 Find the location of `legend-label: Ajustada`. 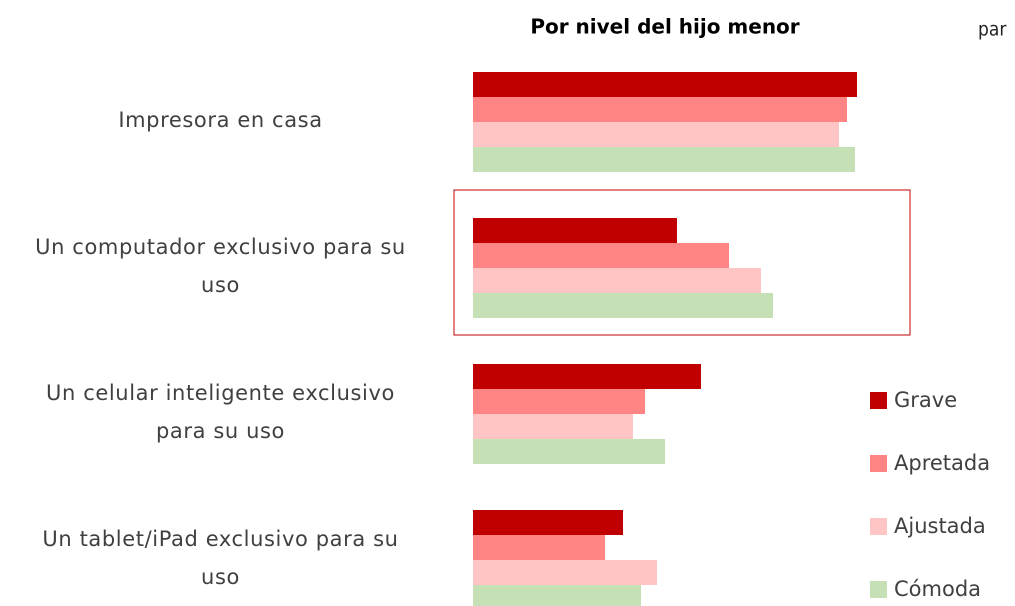

legend-label: Ajustada is located at coordinates (940, 526).